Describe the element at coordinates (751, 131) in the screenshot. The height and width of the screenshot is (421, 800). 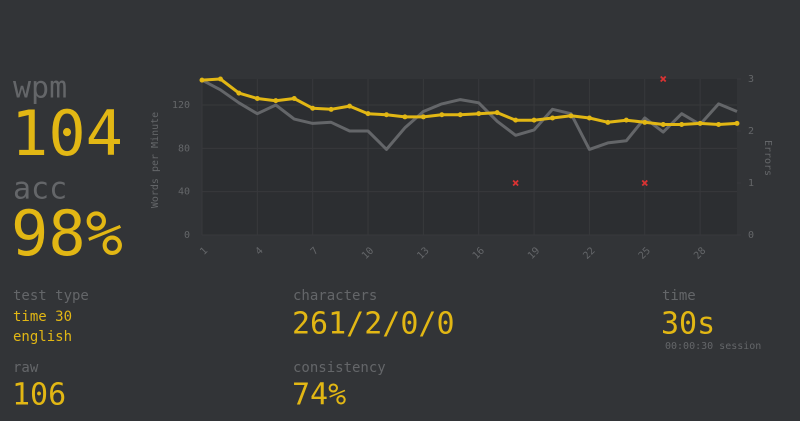
I see `y2-tick-label: 2` at that location.